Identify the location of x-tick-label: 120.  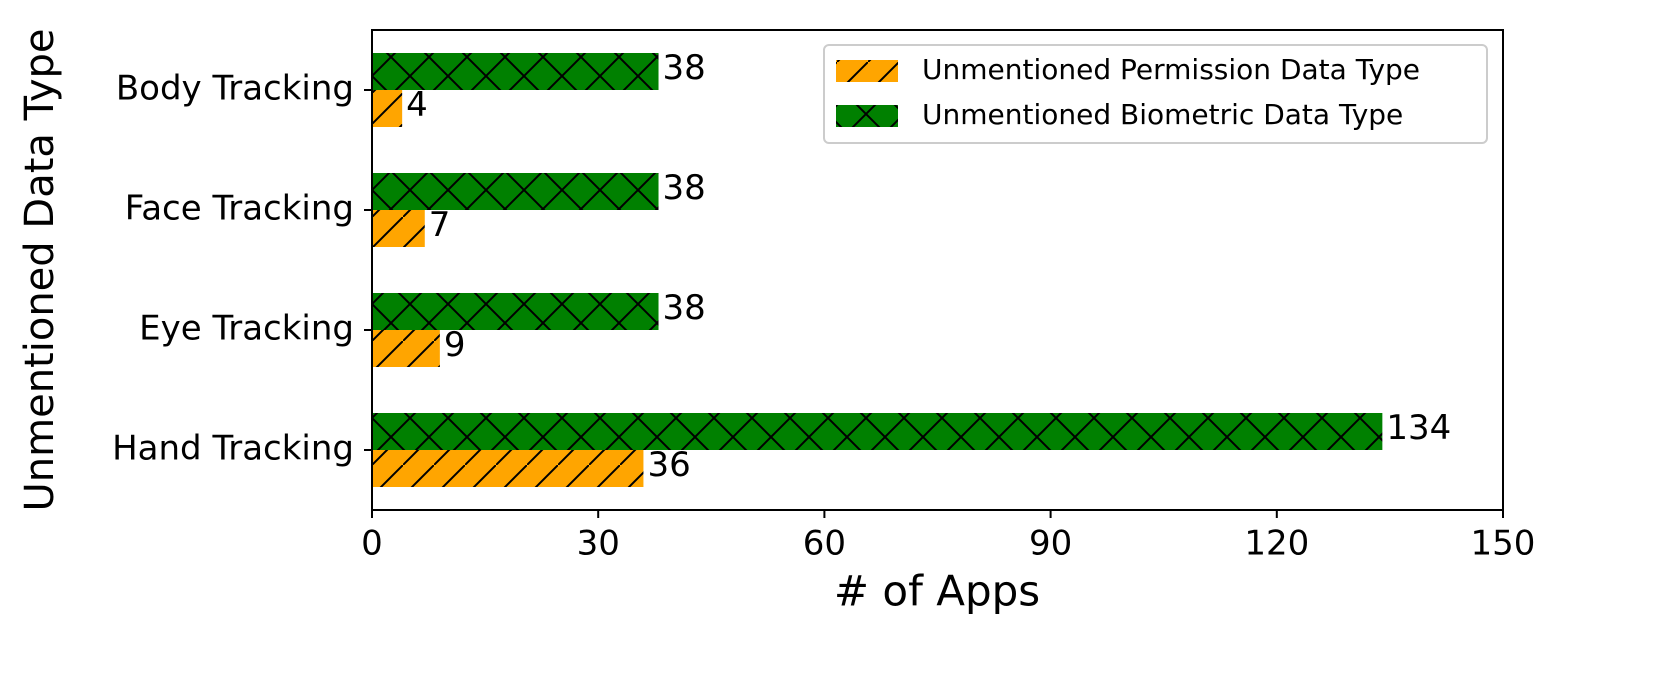
(1276, 544).